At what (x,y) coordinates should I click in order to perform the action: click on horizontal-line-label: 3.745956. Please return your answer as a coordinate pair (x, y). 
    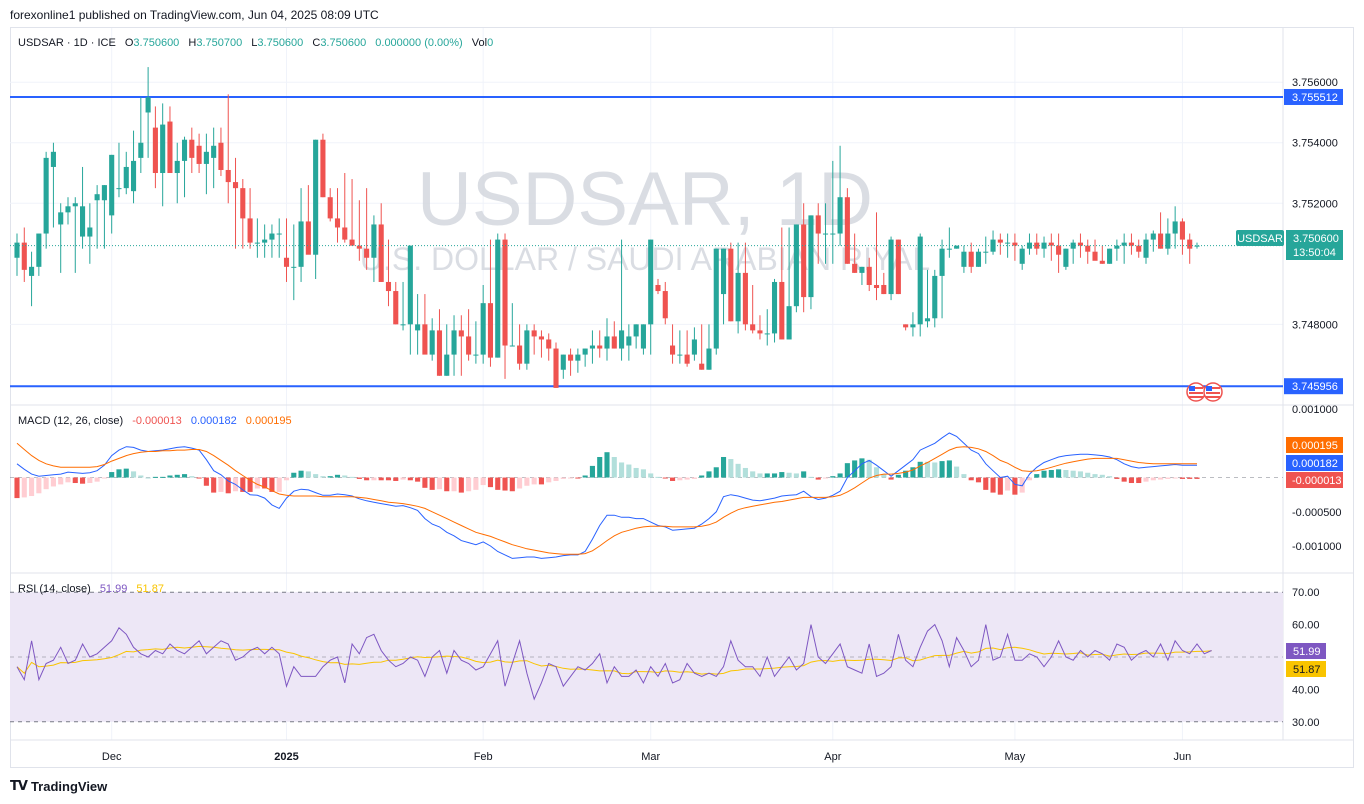
    Looking at the image, I should click on (1315, 387).